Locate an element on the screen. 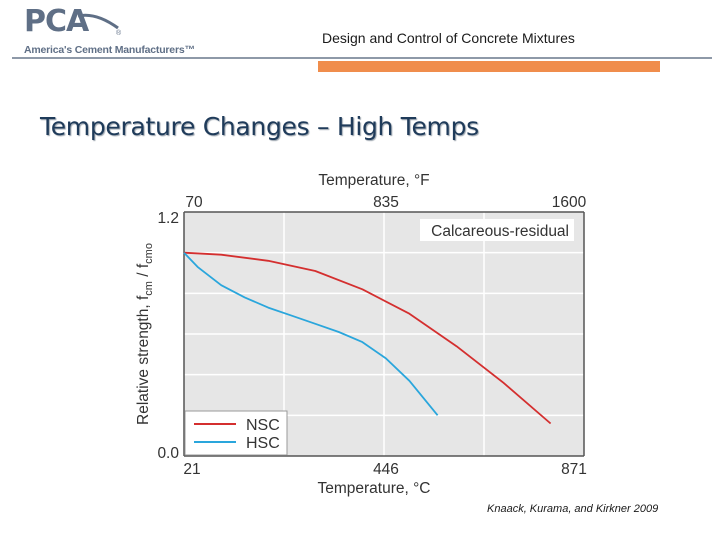  logo-mark: PCA is located at coordinates (56, 21).